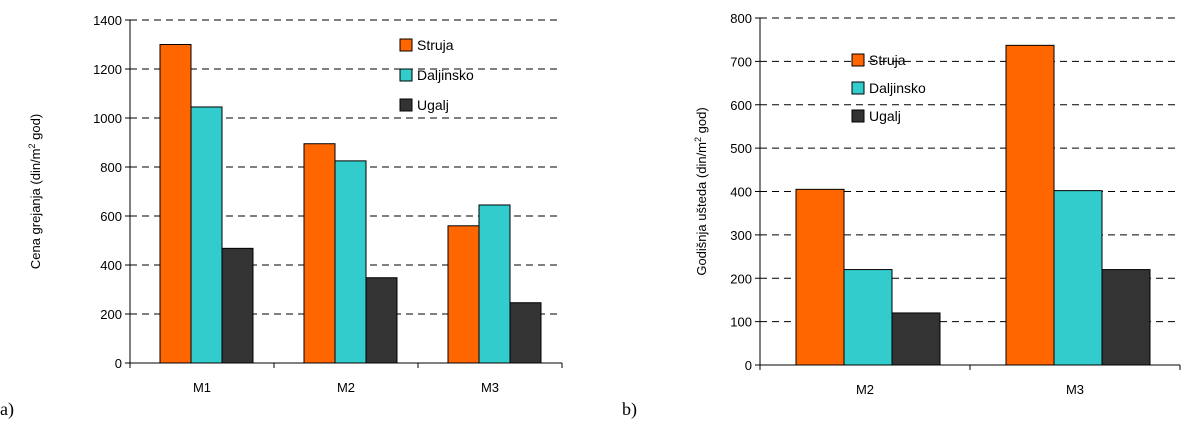 This screenshot has height=430, width=1184. Describe the element at coordinates (701, 209) in the screenshot. I see `y-axis-label-text: Godišnja ušteda (din/m` at that location.